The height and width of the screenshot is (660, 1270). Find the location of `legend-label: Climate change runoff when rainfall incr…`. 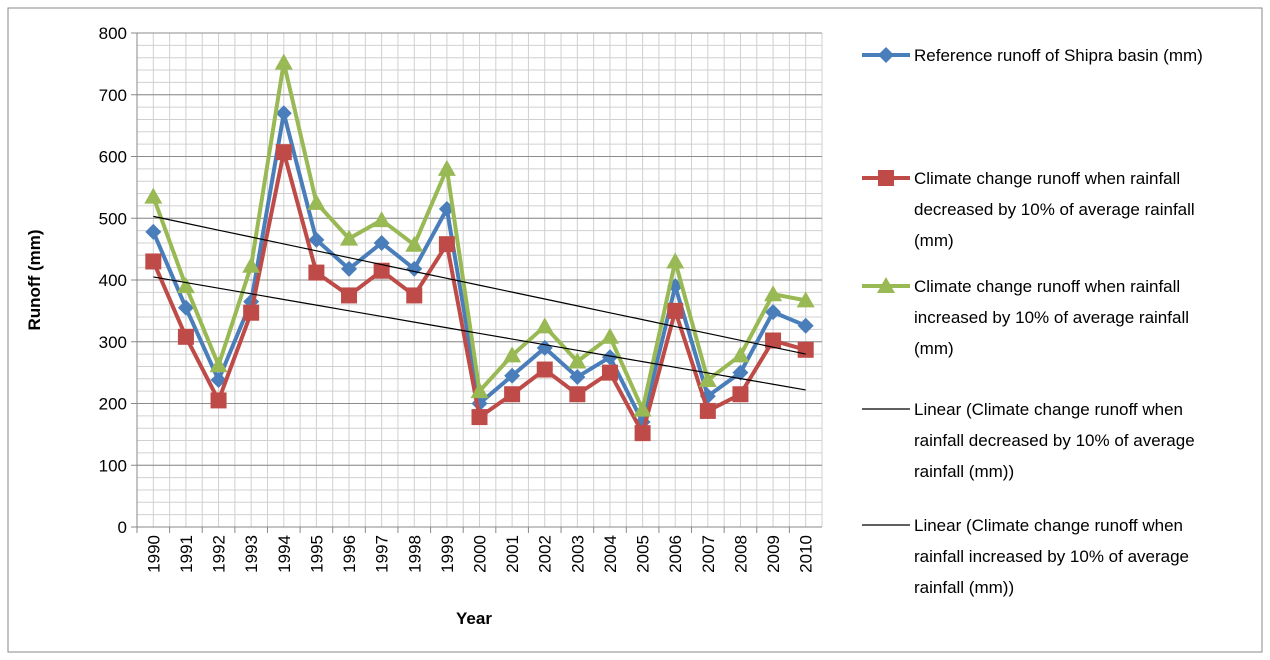

legend-label: Climate change runoff when rainfall incr… is located at coordinates (1051, 317).